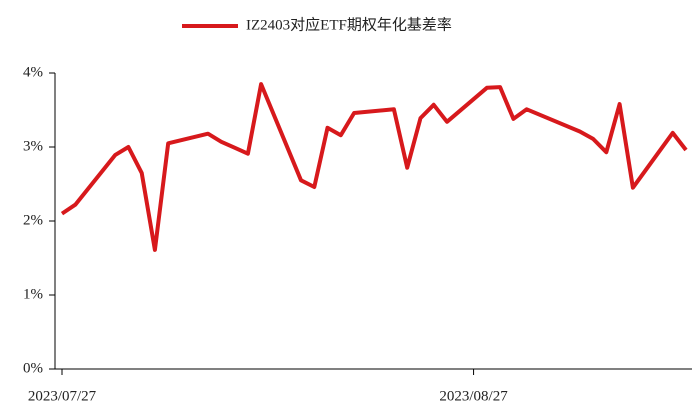 The width and height of the screenshot is (699, 414). I want to click on y-tick-label: 1%, so click(33, 294).